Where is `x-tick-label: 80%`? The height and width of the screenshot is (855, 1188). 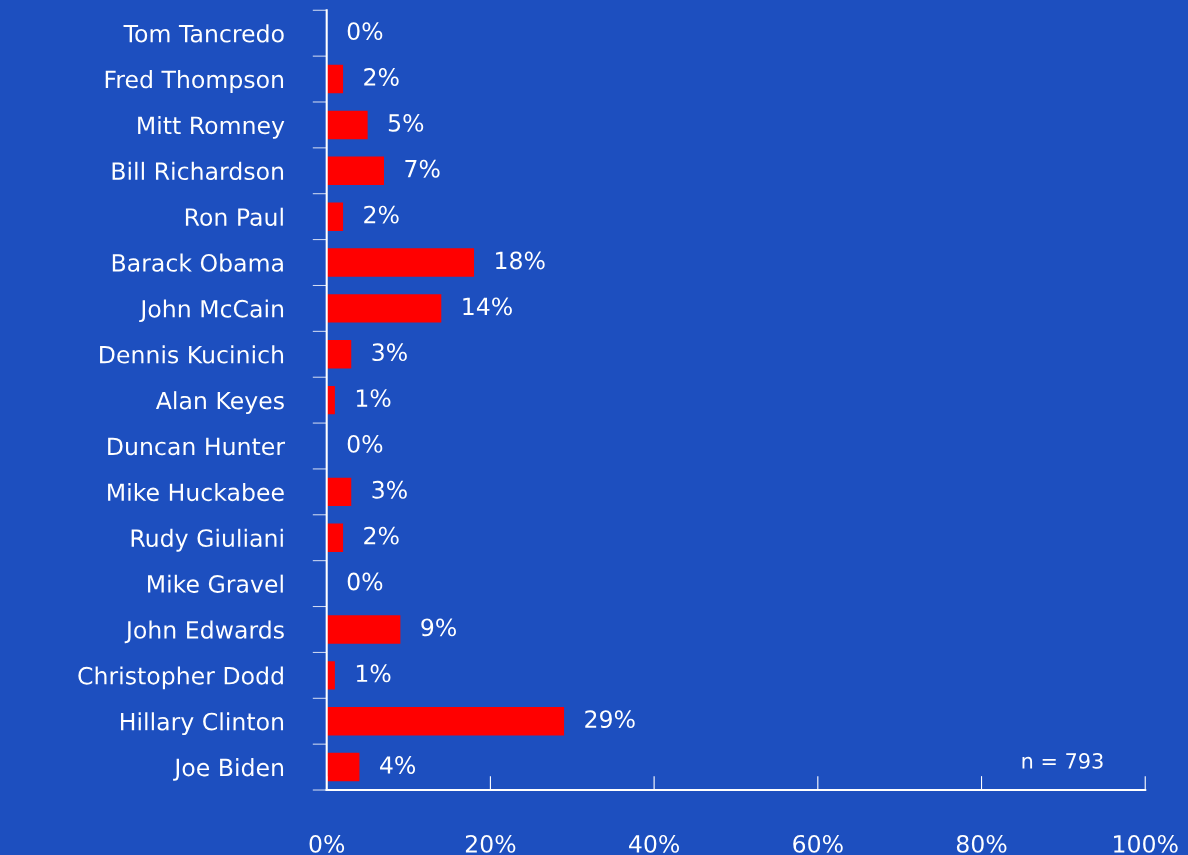 x-tick-label: 80% is located at coordinates (981, 843).